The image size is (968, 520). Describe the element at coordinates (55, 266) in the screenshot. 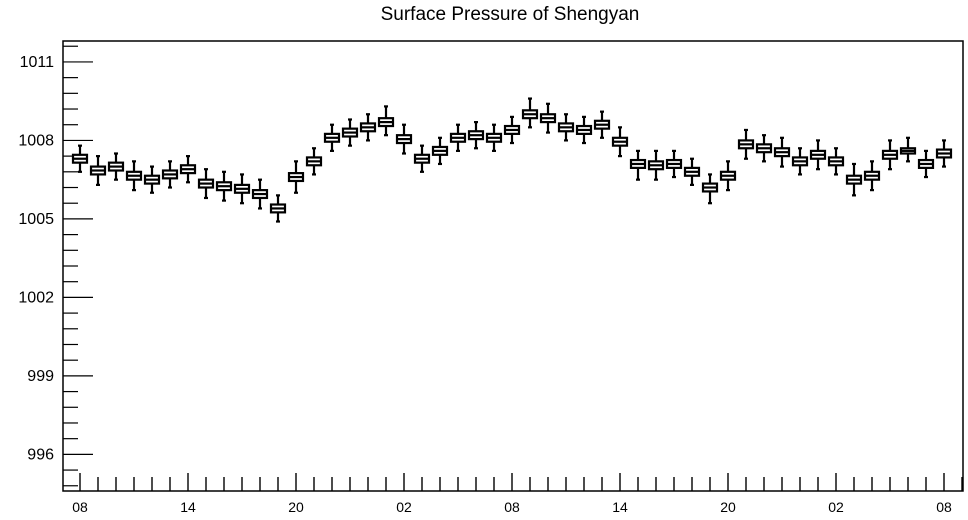

I see `y-axis: 996 999 1002 1005 1008 1011` at that location.